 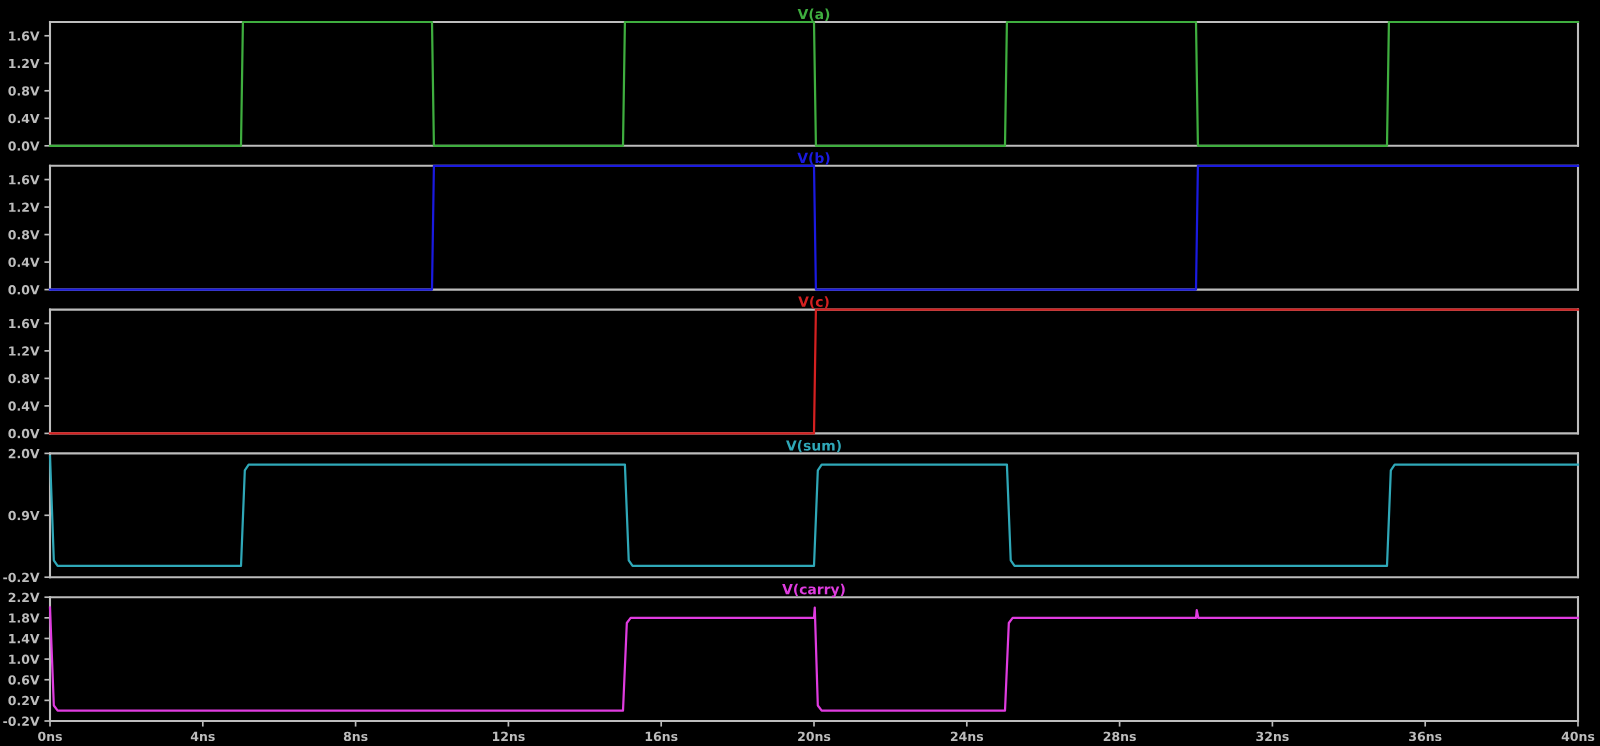 What do you see at coordinates (508, 736) in the screenshot?
I see `x-tick-label: 12ns` at bounding box center [508, 736].